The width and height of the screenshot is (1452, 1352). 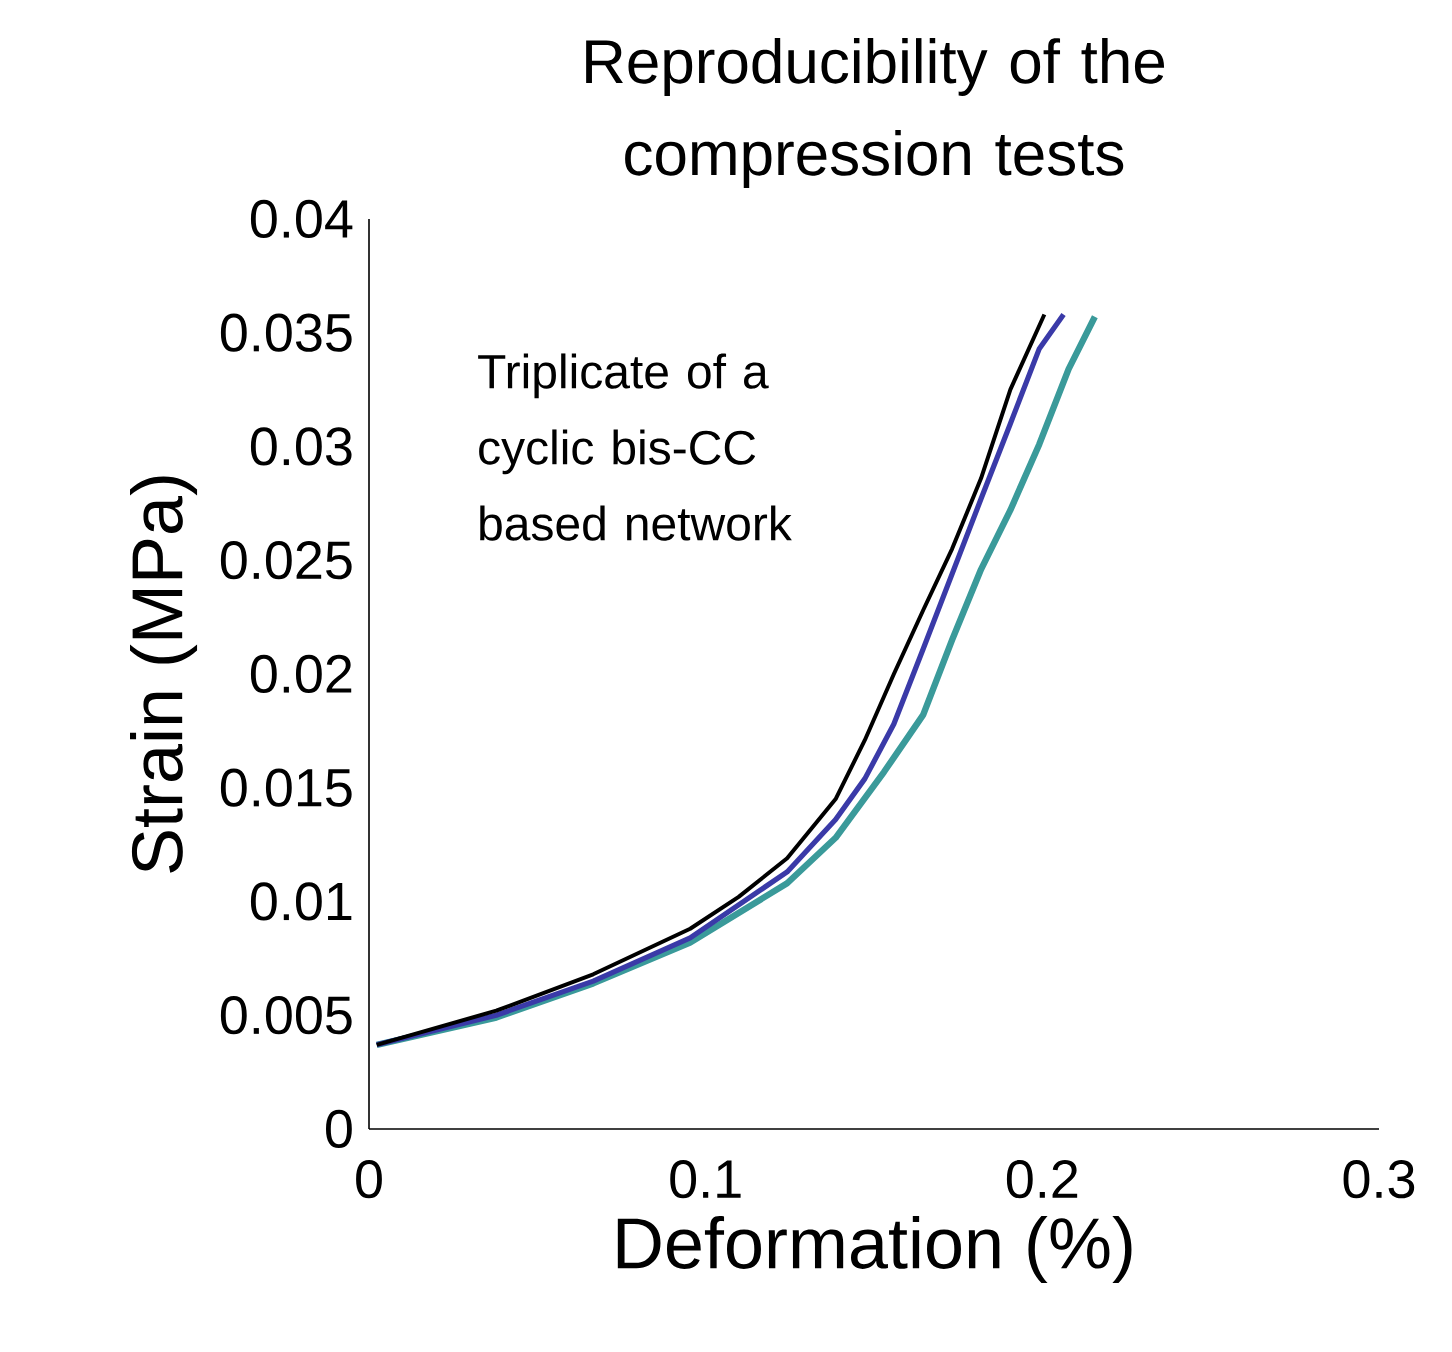 I want to click on x-tick-label: 0, so click(x=369, y=1179).